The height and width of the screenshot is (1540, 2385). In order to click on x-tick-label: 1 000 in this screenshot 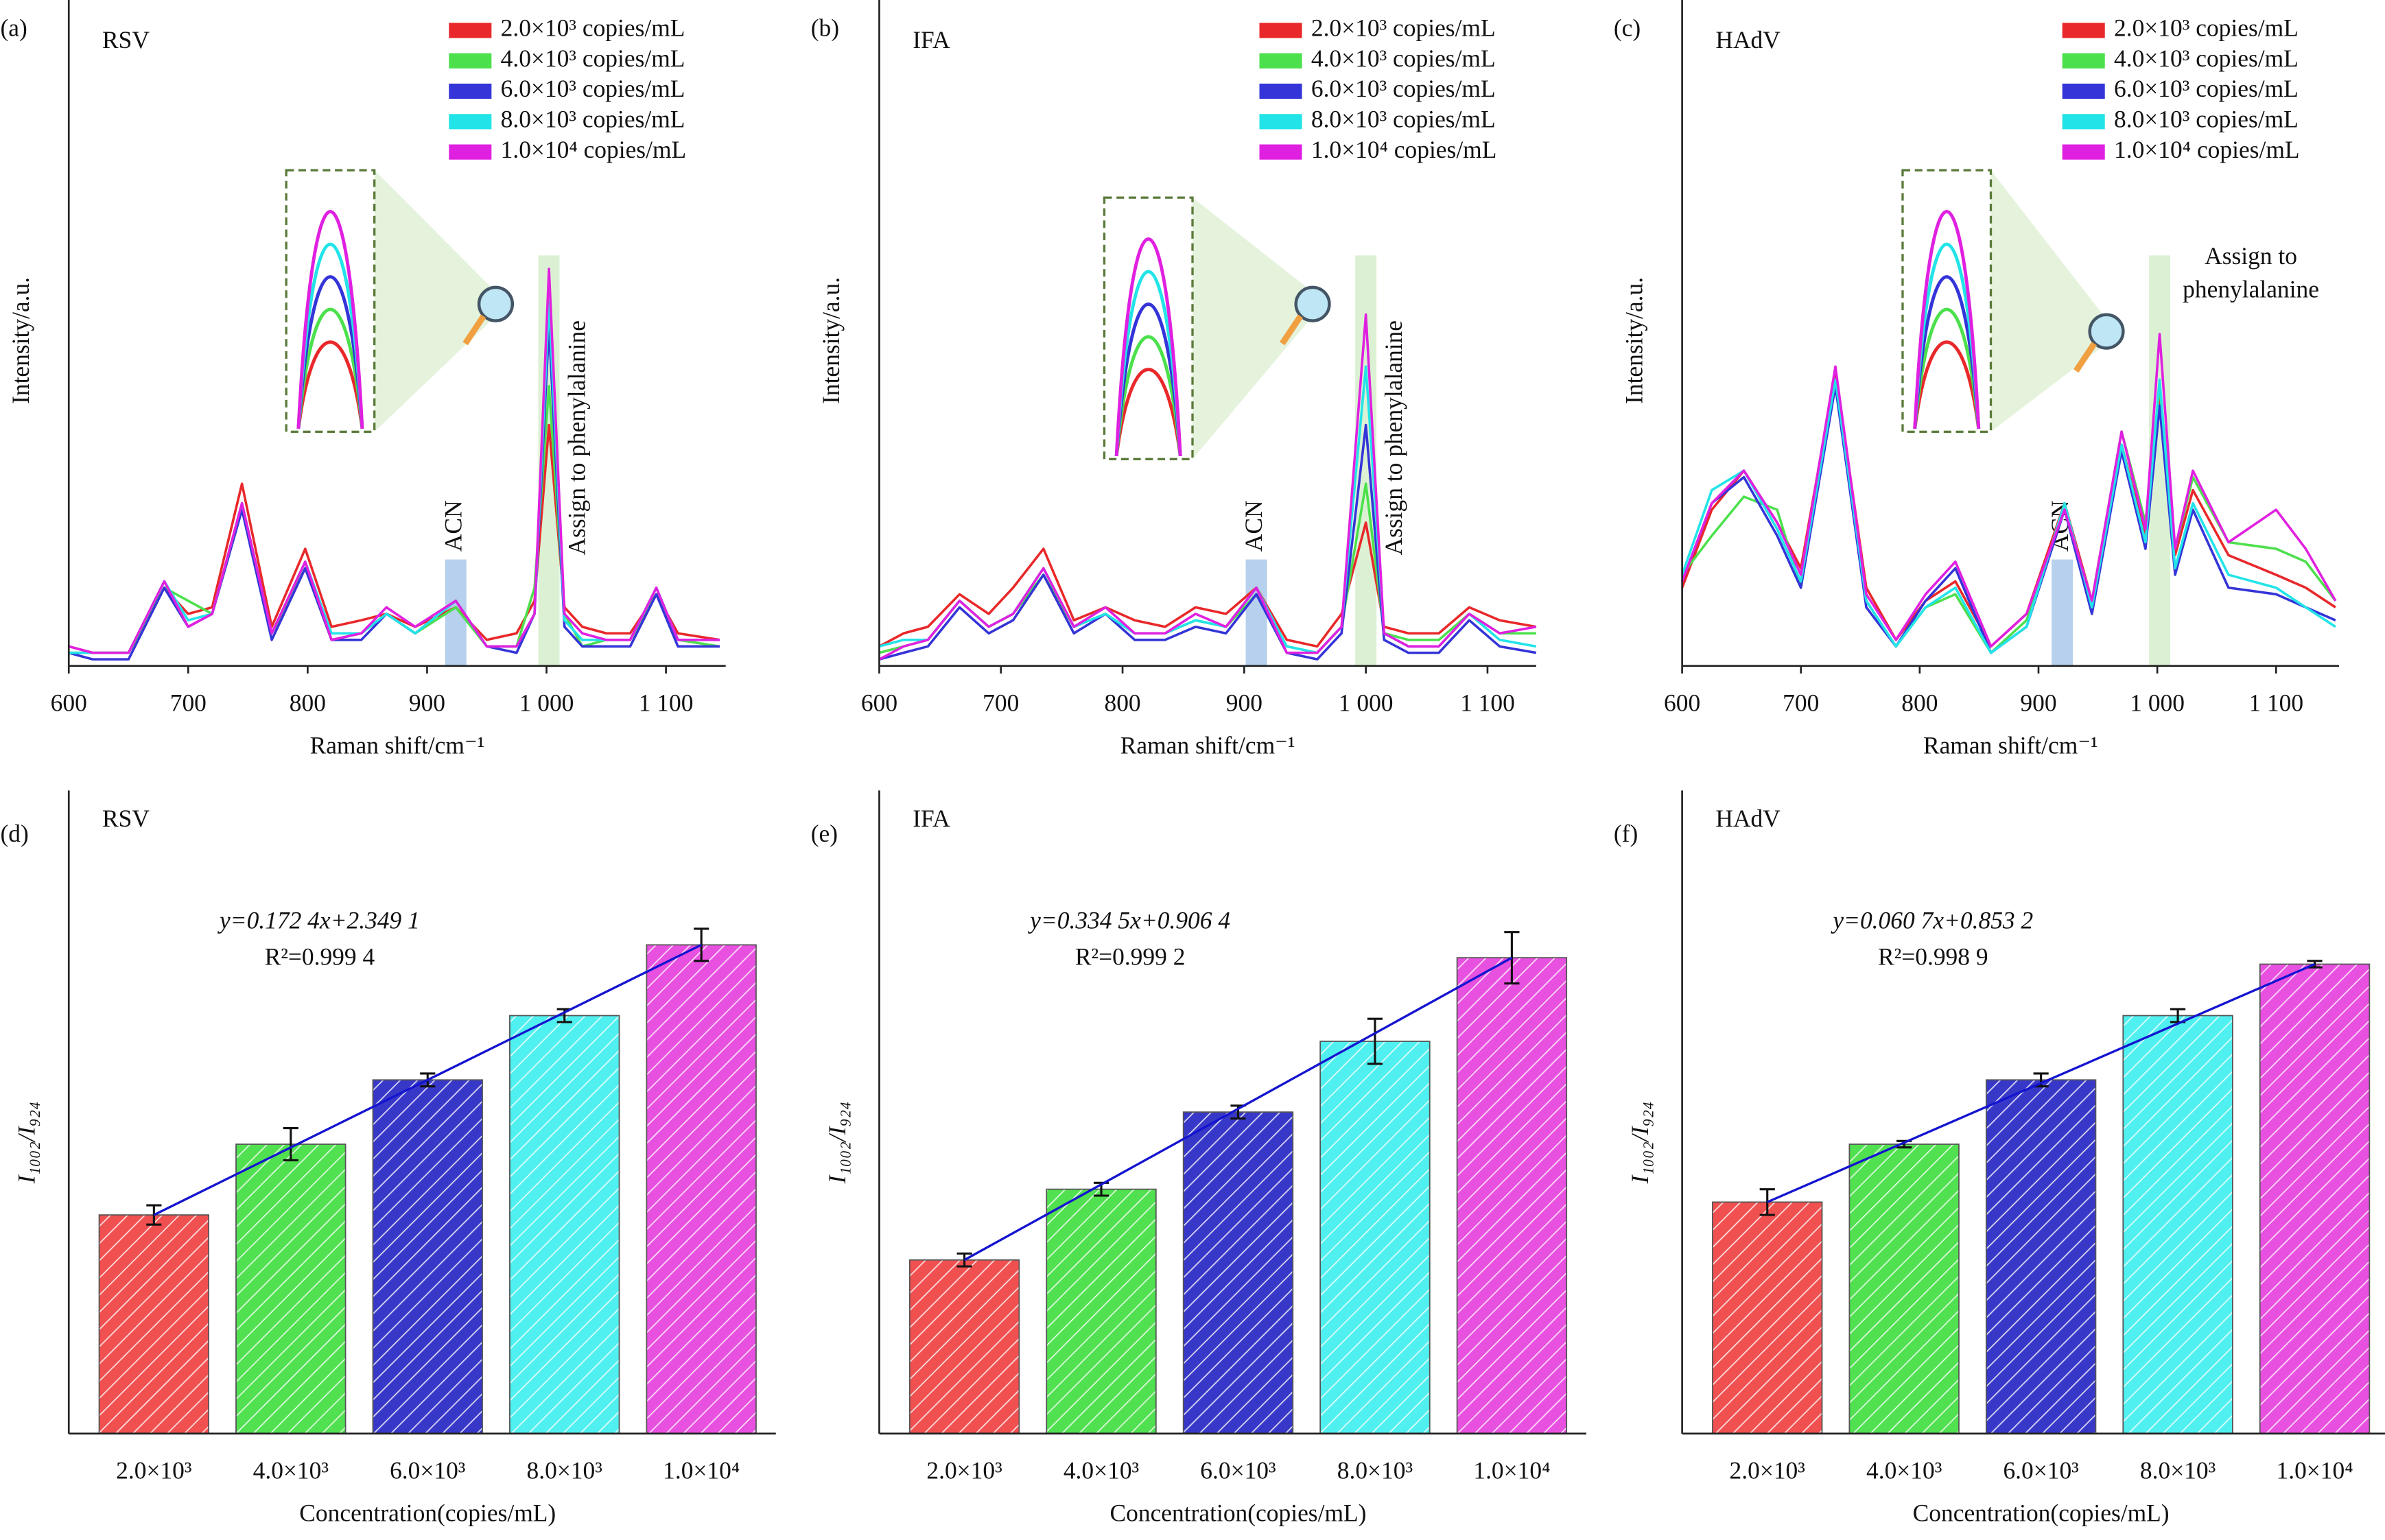, I will do `click(2157, 703)`.